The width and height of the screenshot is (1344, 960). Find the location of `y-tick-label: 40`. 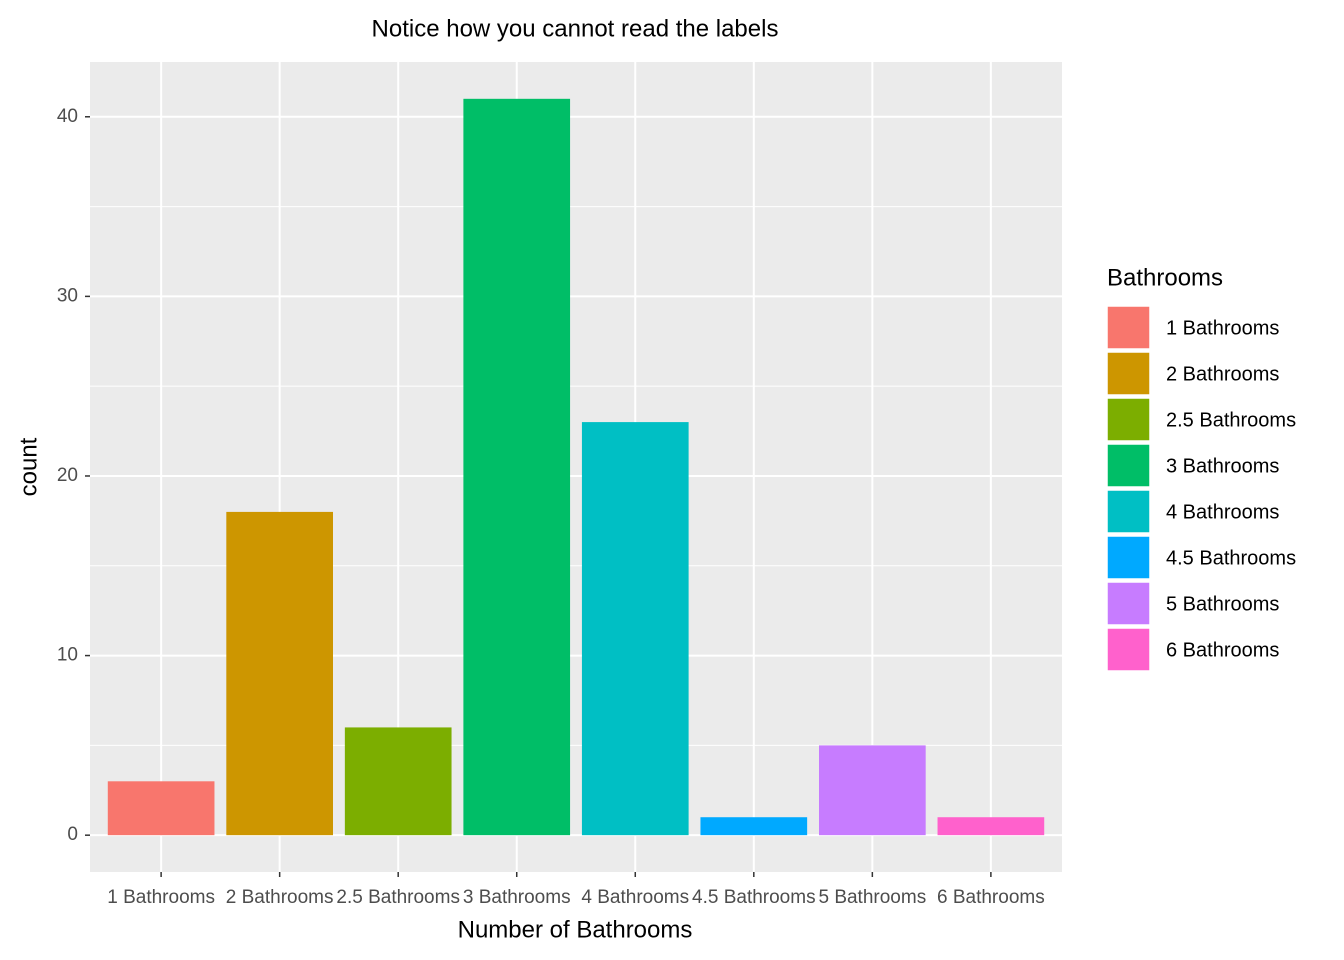

y-tick-label: 40 is located at coordinates (67, 116).